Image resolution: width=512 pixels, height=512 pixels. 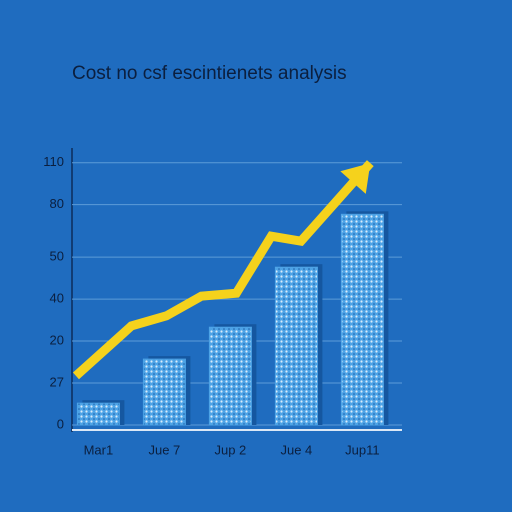 What do you see at coordinates (60, 423) in the screenshot?
I see `y-tick-label: 0` at bounding box center [60, 423].